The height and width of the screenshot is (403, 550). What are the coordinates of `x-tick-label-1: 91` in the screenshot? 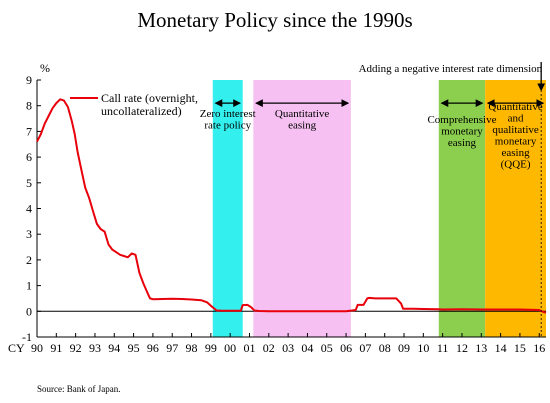 It's located at (56, 348).